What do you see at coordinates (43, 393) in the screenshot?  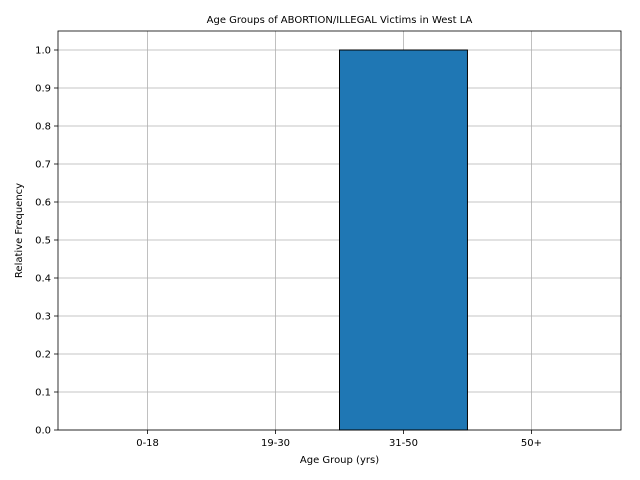 I see `y-tick-label: 0.1` at bounding box center [43, 393].